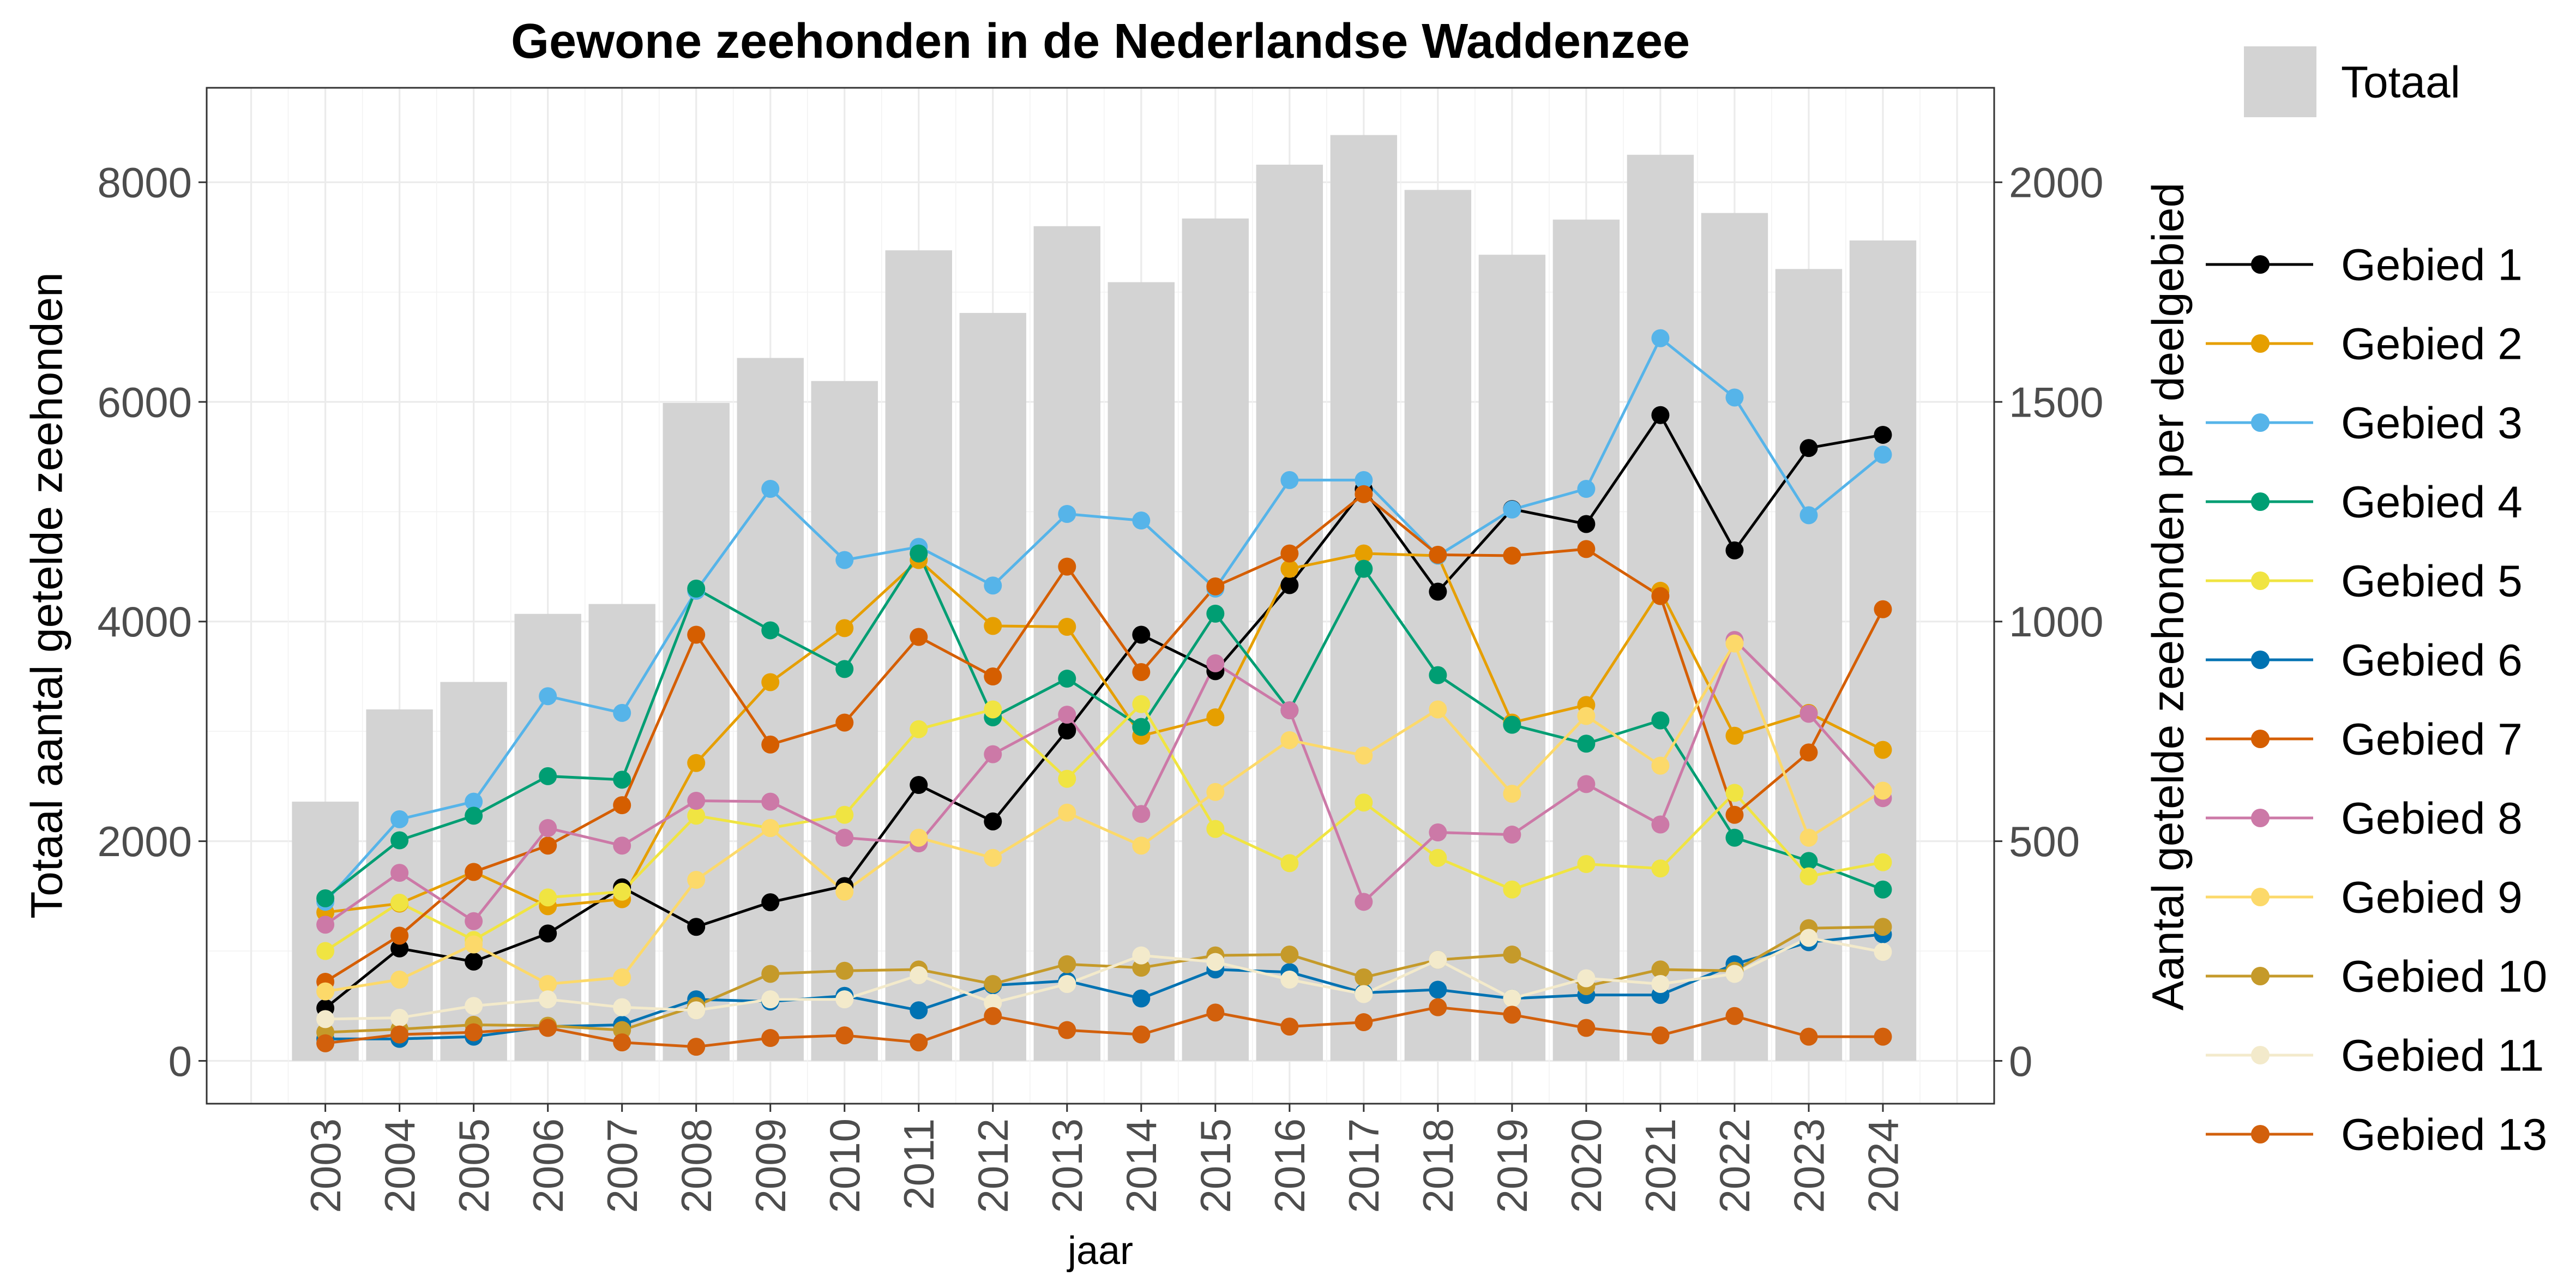 Image resolution: width=2576 pixels, height=1288 pixels. Describe the element at coordinates (144, 622) in the screenshot. I see `y-left-tick-label: 4000` at that location.